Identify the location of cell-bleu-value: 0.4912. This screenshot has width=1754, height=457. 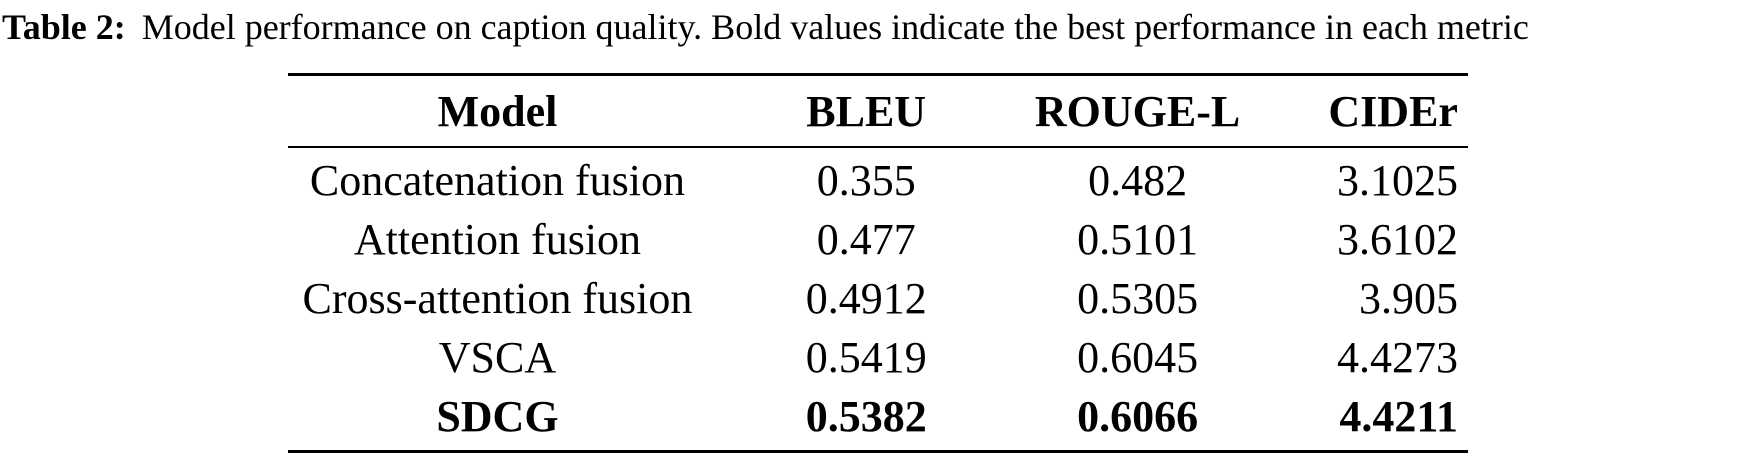
(866, 298).